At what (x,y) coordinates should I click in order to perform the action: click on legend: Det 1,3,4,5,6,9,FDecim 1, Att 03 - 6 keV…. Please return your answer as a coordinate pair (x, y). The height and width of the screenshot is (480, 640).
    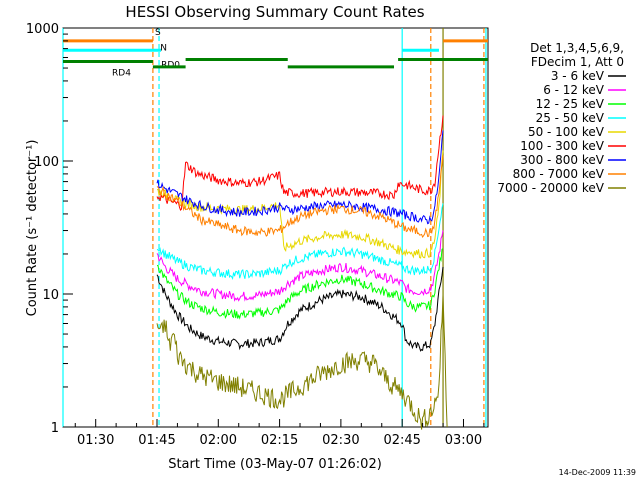
    Looking at the image, I should click on (561, 118).